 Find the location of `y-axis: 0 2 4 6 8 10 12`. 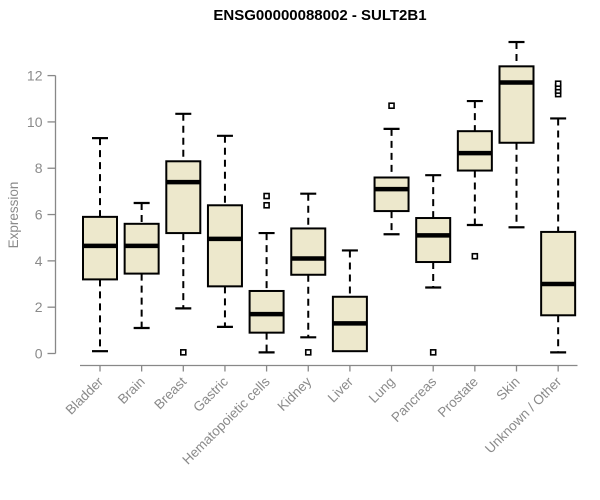

y-axis: 0 2 4 6 8 10 12 is located at coordinates (42, 215).